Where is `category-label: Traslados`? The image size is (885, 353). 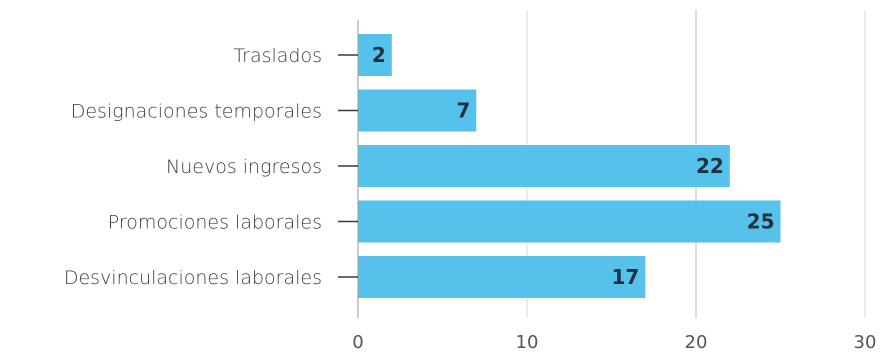 category-label: Traslados is located at coordinates (277, 56).